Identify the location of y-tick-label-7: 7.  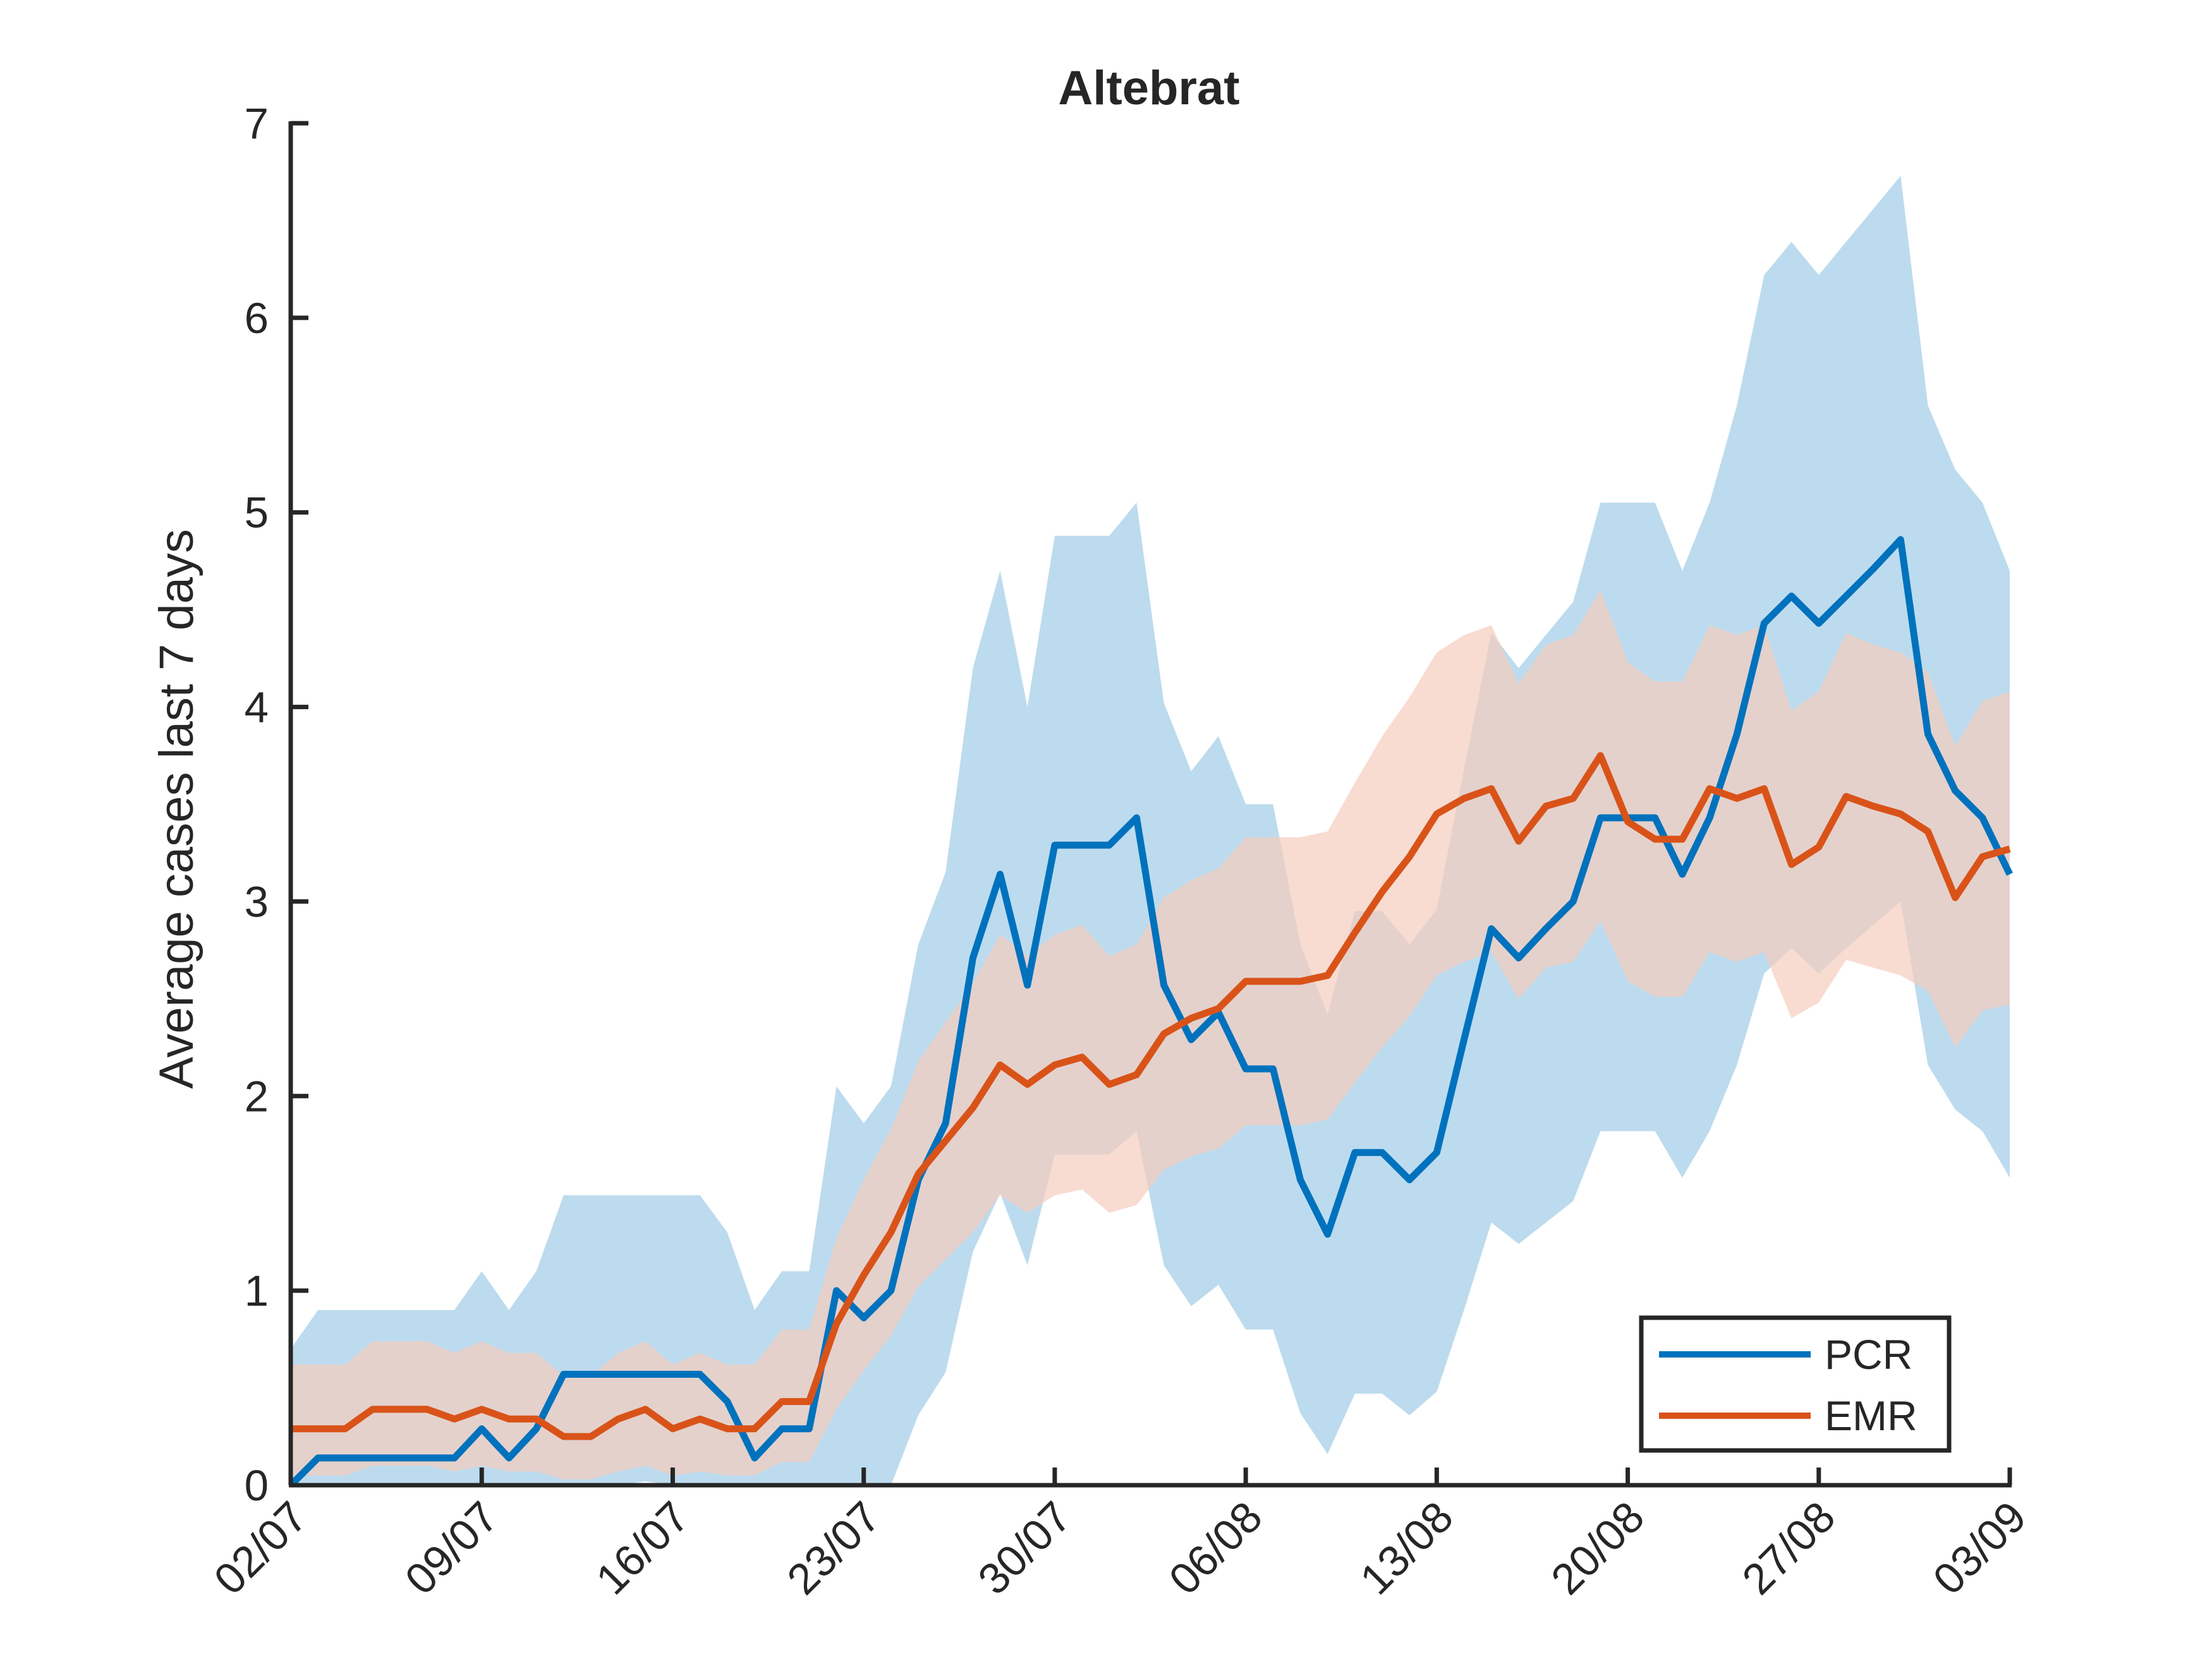
(257, 123).